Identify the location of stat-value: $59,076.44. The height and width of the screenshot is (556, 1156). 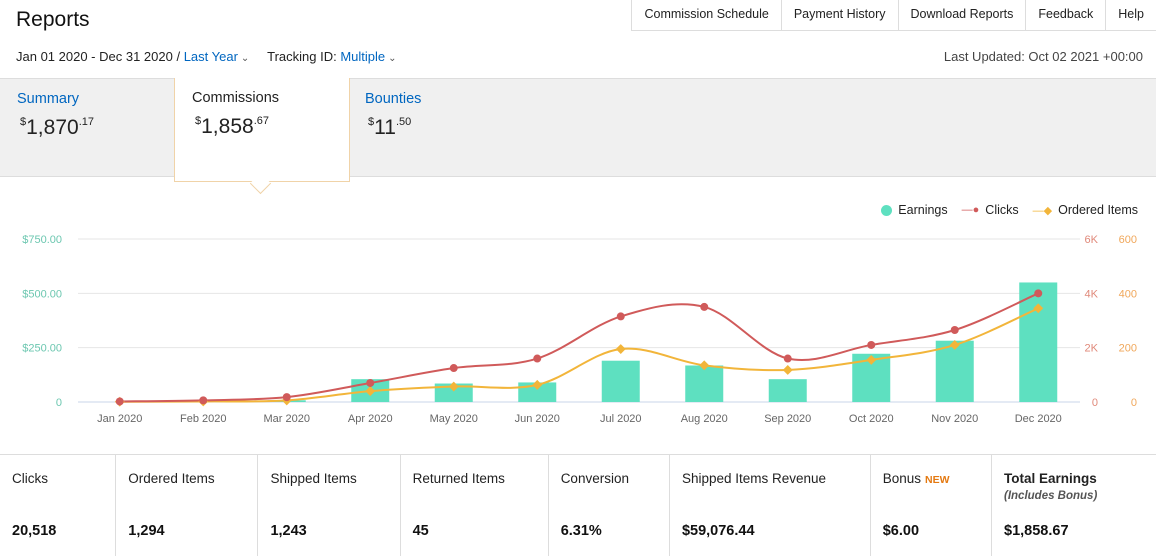
(718, 531).